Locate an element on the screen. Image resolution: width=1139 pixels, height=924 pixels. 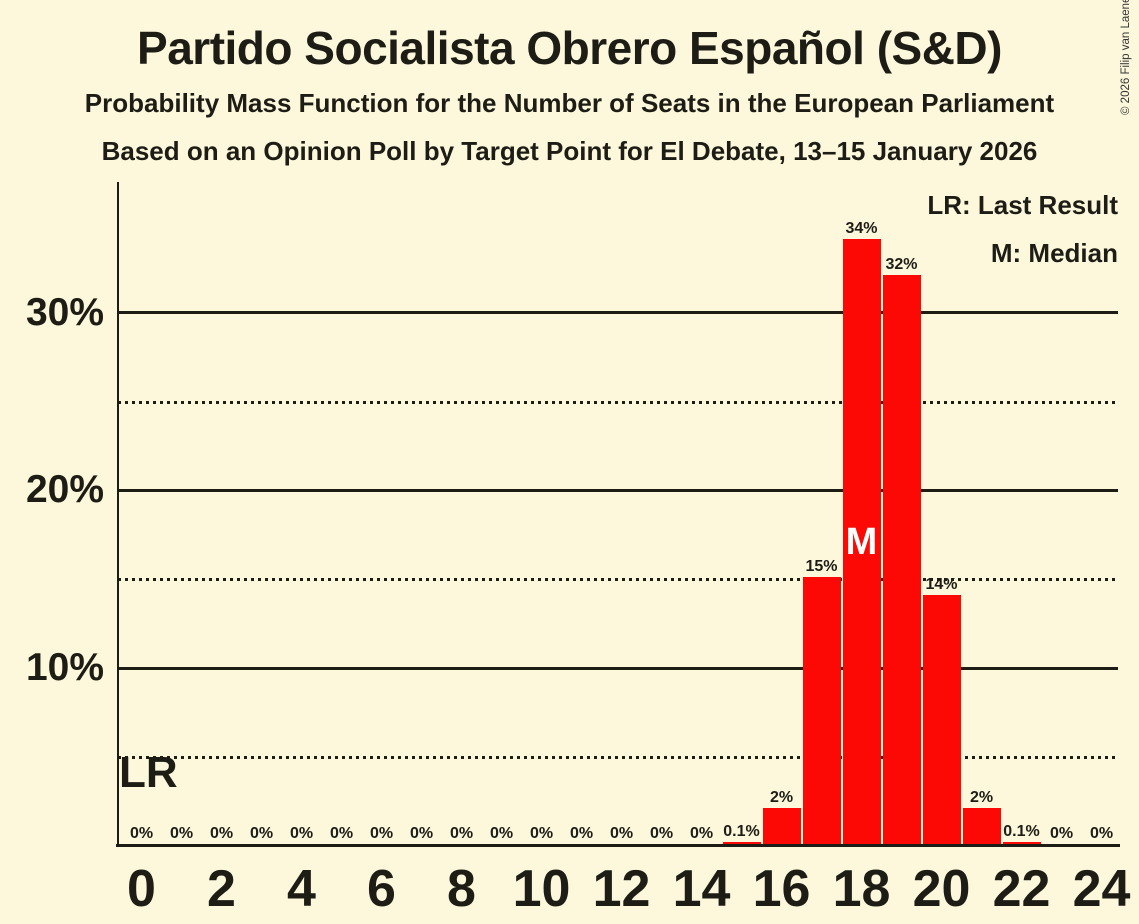
bar-value-label-seat-7: 0% is located at coordinates (421, 833).